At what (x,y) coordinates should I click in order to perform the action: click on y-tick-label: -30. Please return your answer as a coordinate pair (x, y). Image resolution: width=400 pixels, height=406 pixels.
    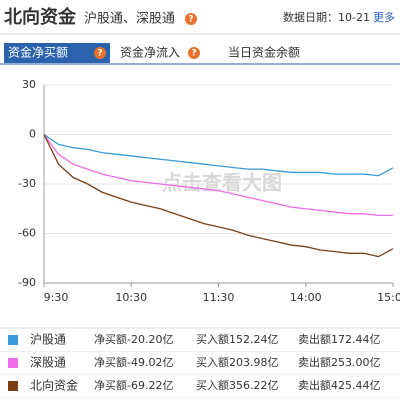
    Looking at the image, I should click on (27, 183).